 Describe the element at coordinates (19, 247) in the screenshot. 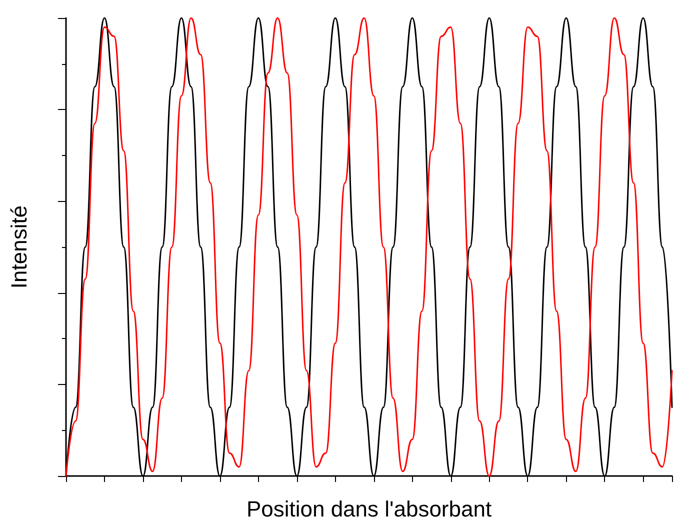

I see `y-axis-title: Intensité` at that location.